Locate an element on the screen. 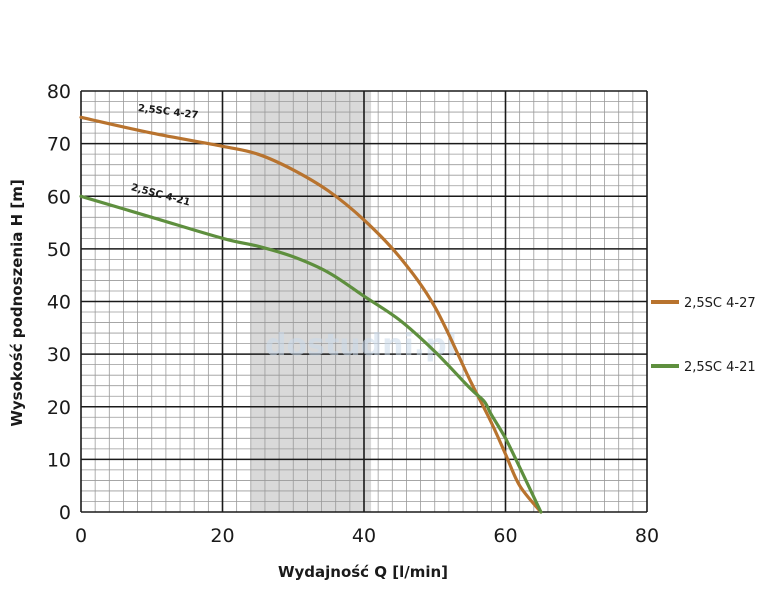 The image size is (773, 610). x-tick-label: 80 is located at coordinates (647, 536).